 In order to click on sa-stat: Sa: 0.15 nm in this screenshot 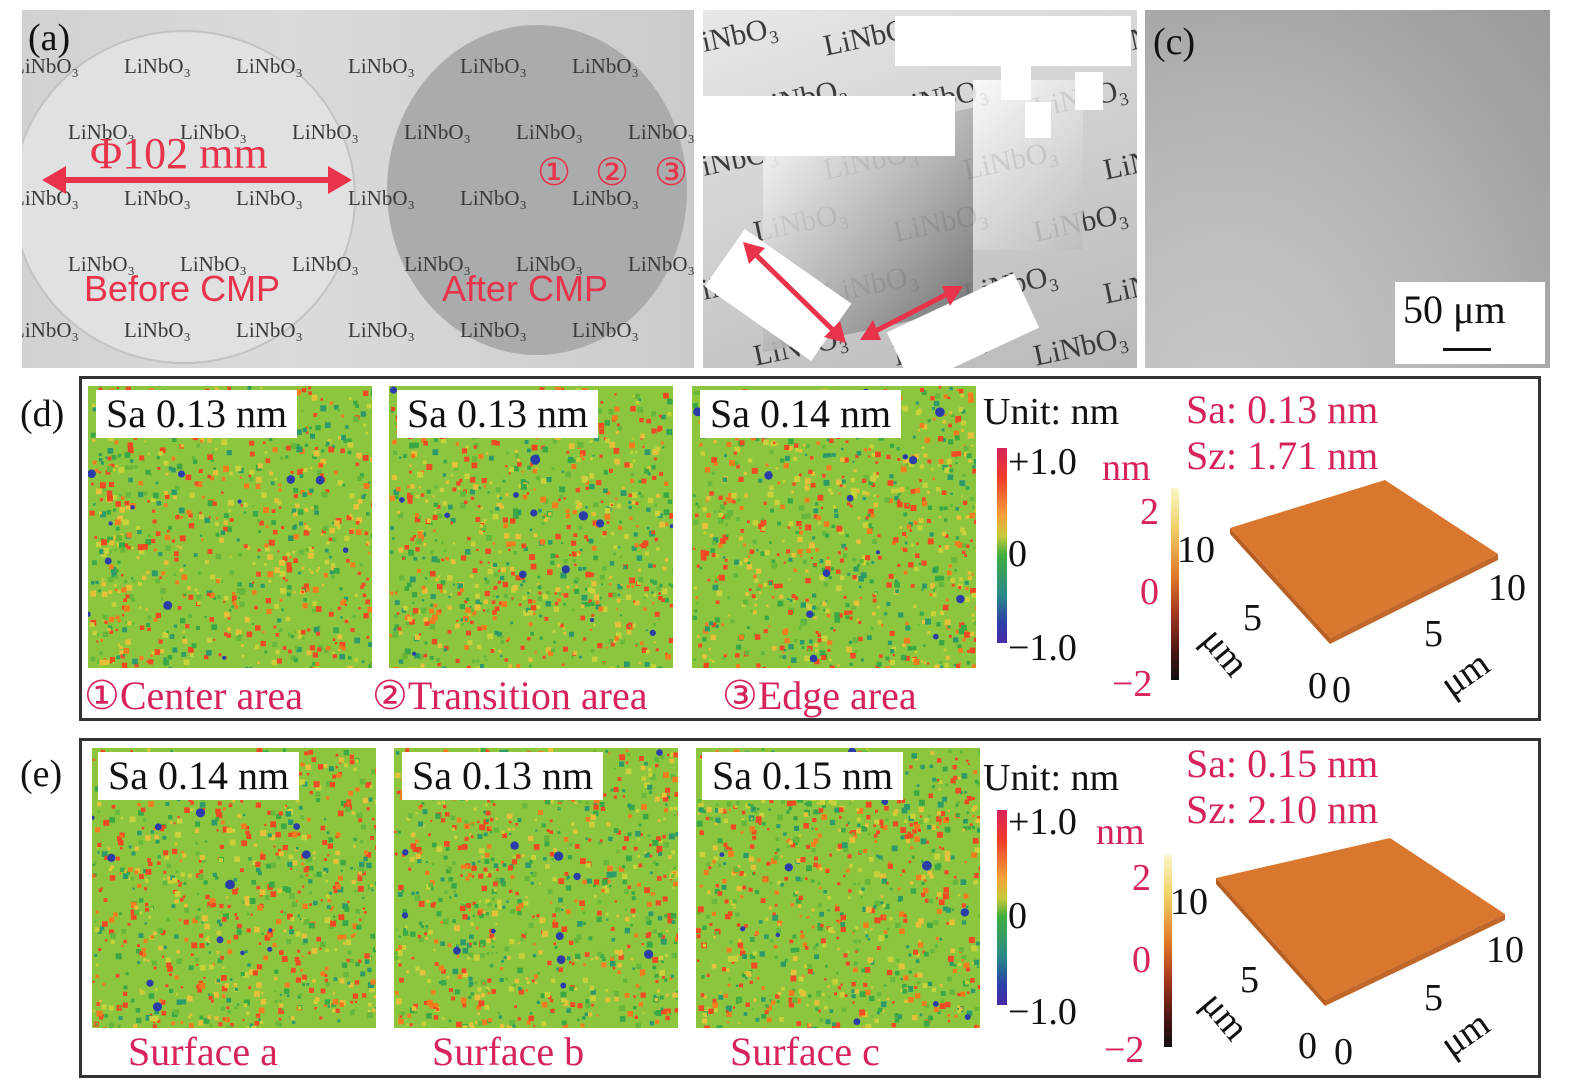, I will do `click(1282, 763)`.